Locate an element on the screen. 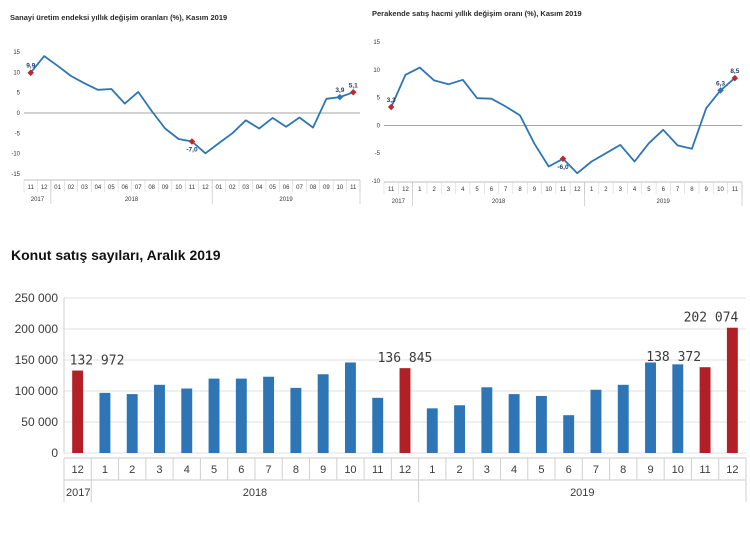 This screenshot has height=536, width=750. industrial-y-tick: 15 is located at coordinates (16, 53).